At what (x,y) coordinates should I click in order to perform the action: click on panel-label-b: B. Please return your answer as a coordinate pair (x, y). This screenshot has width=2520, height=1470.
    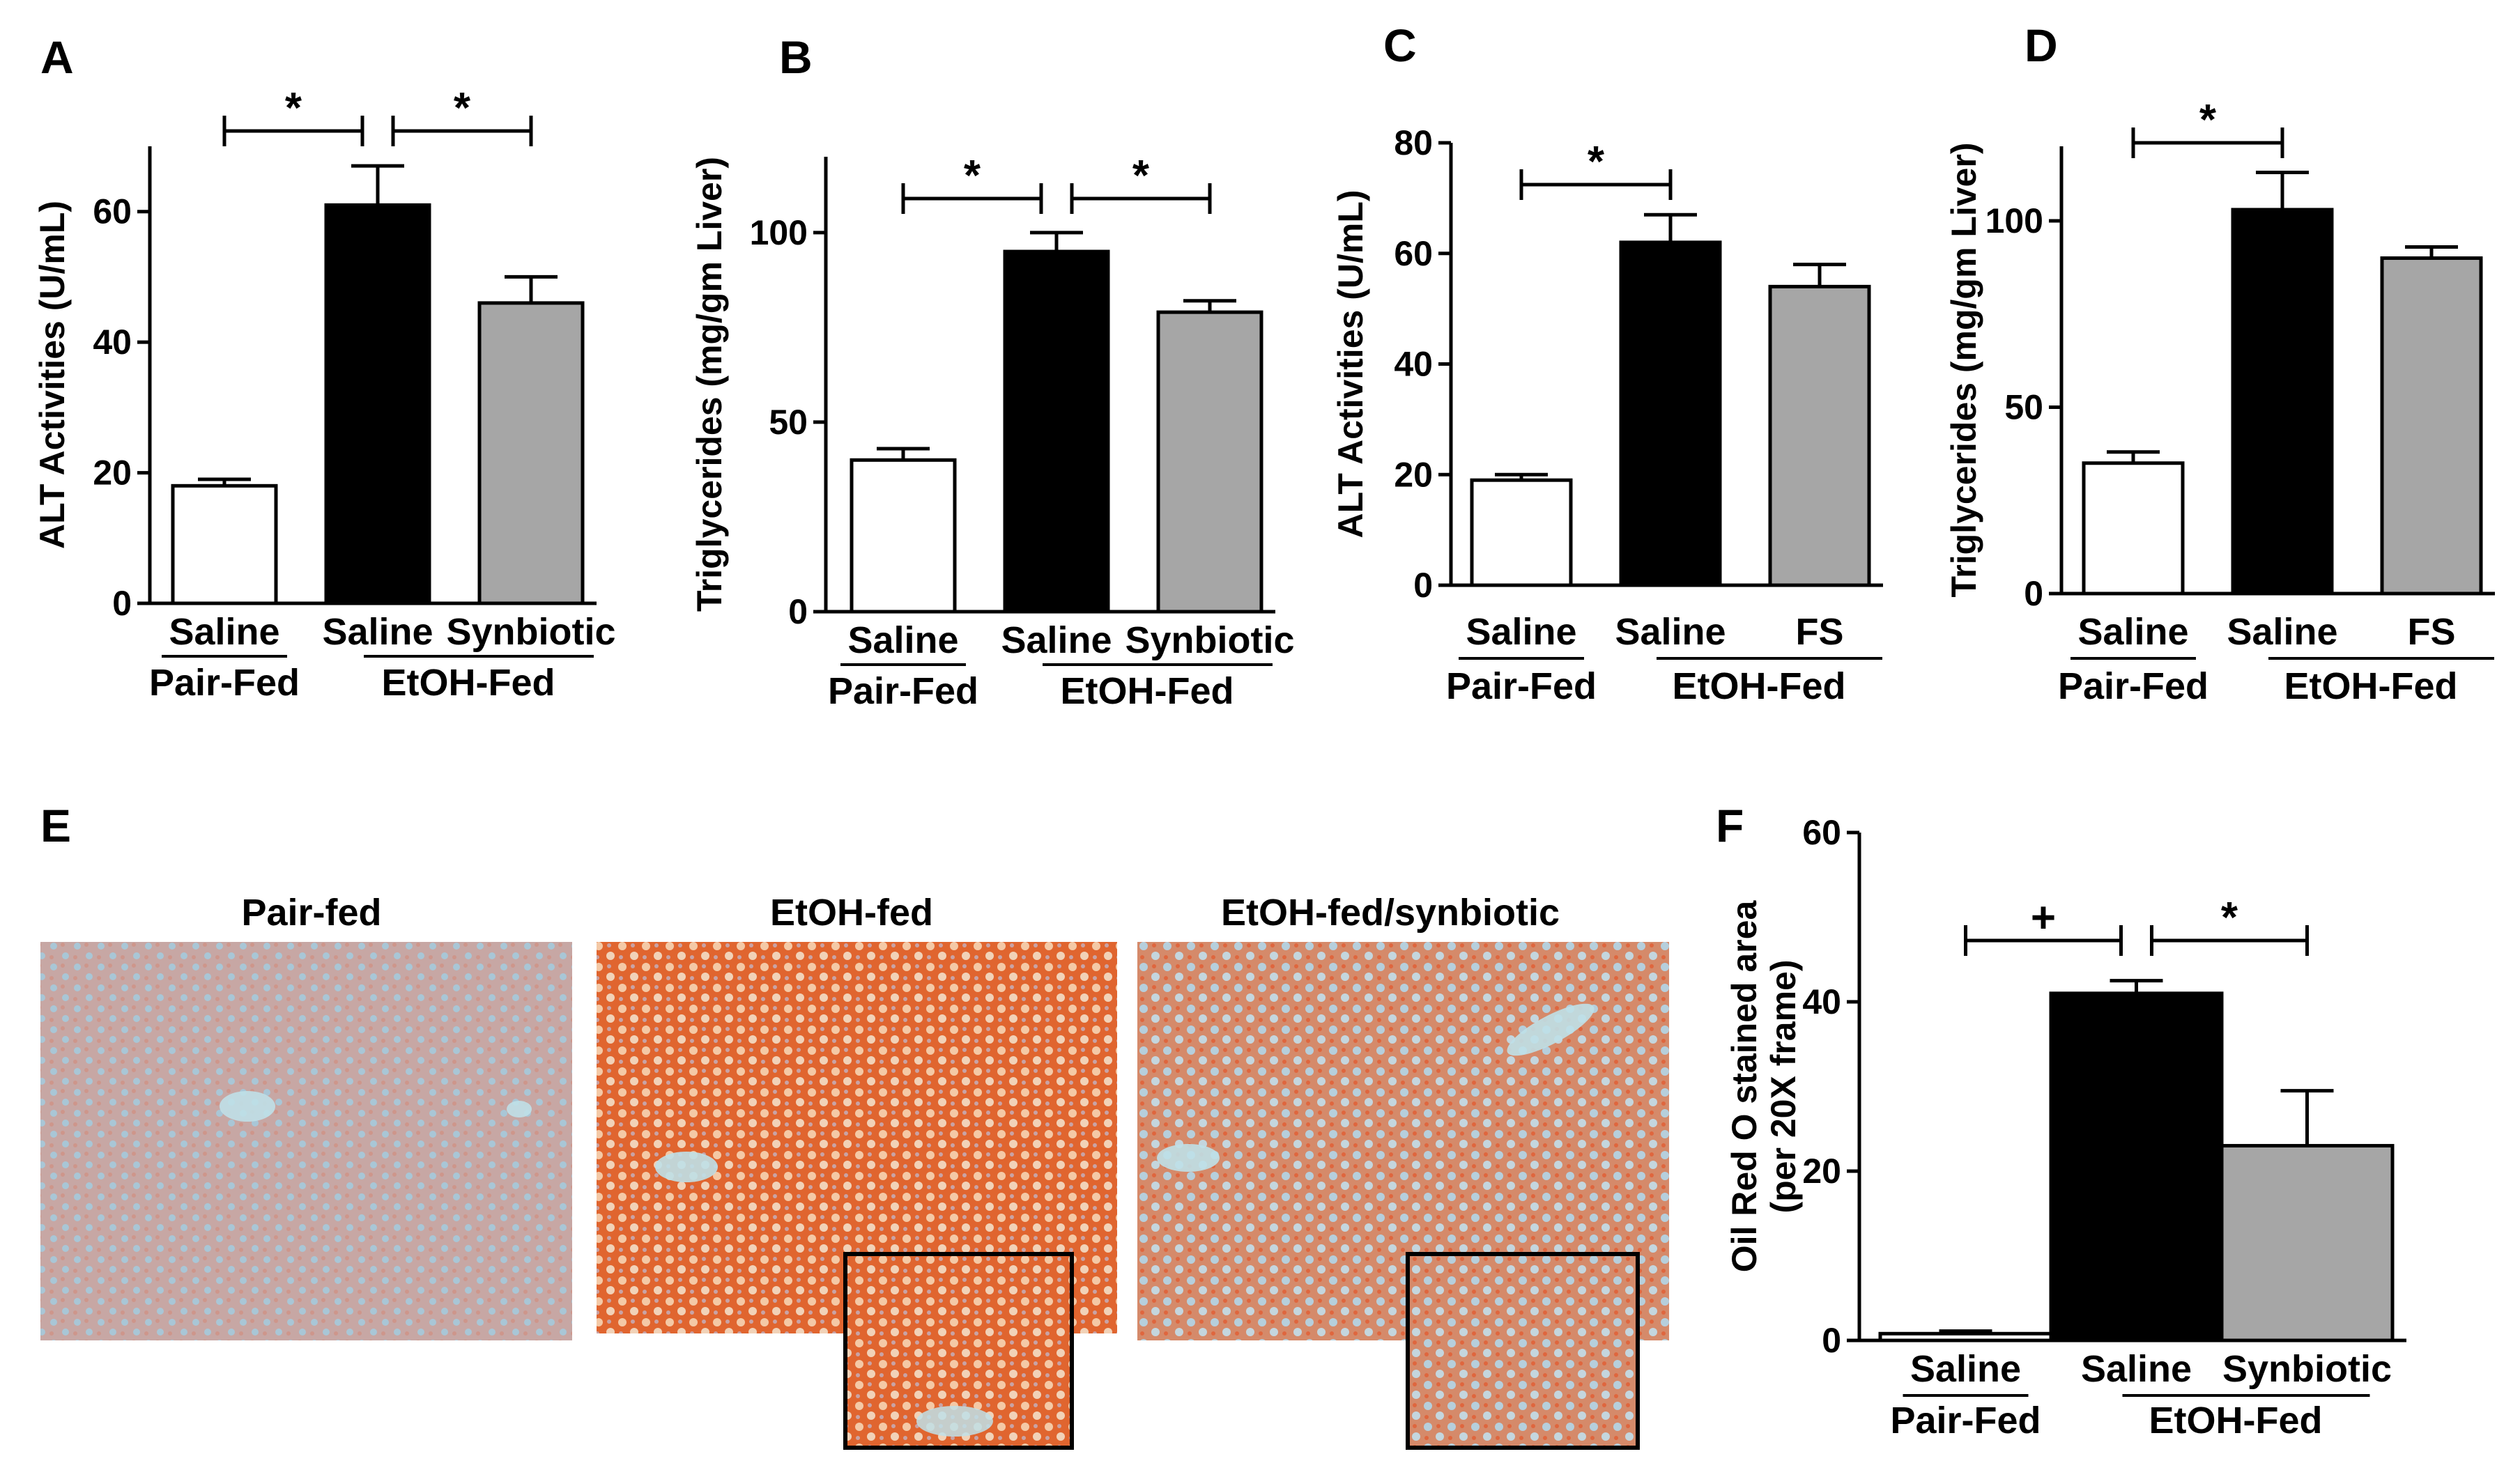
    Looking at the image, I should click on (796, 57).